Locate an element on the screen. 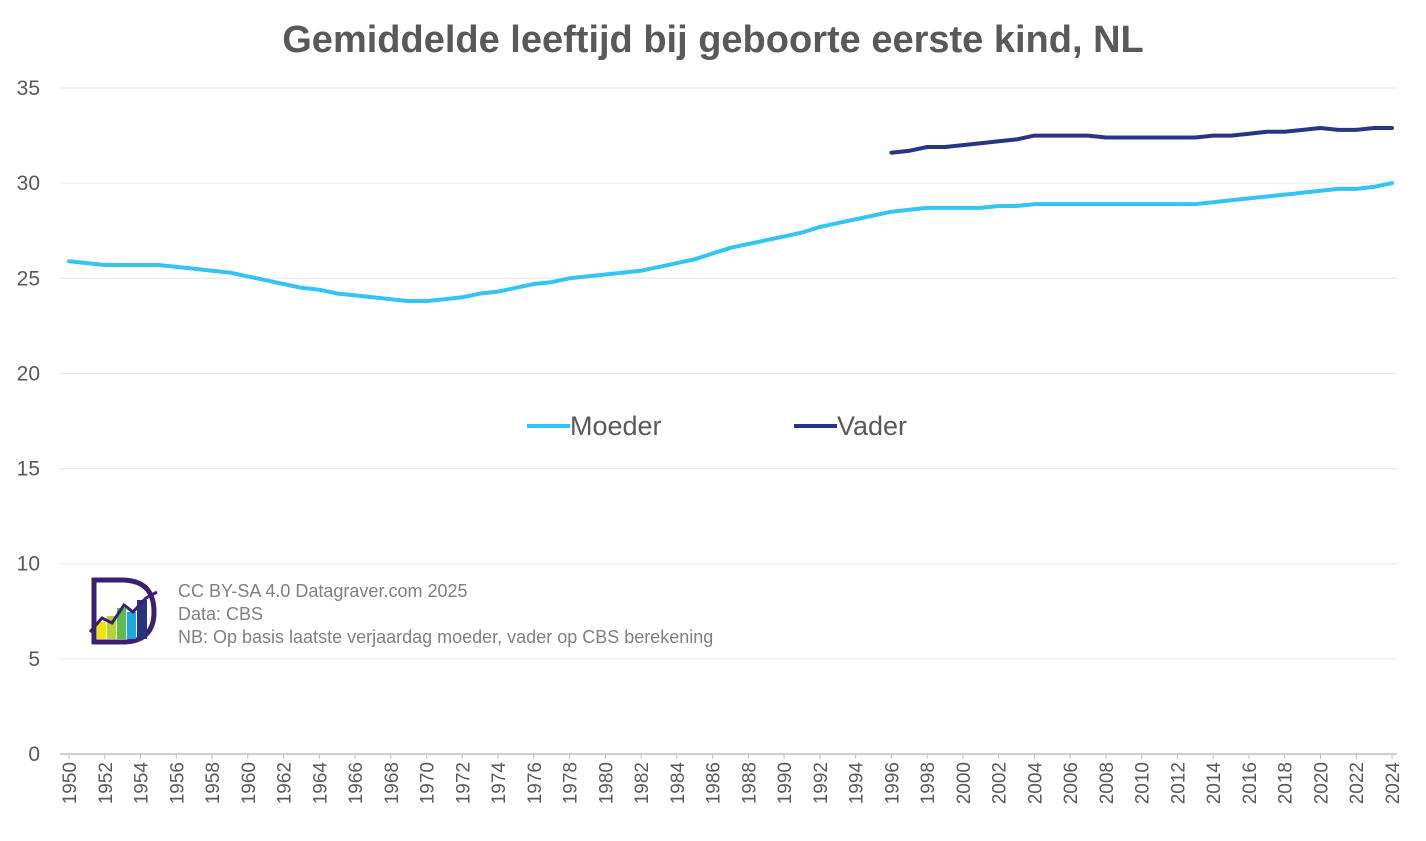 The width and height of the screenshot is (1426, 841). y-tick-label: 20 is located at coordinates (28, 373).